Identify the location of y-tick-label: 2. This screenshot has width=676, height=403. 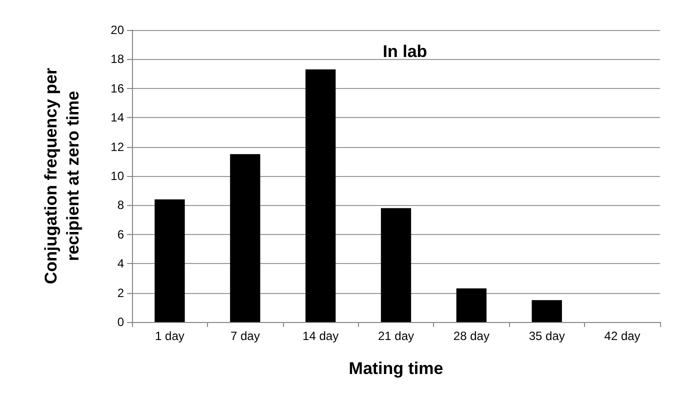
(120, 293).